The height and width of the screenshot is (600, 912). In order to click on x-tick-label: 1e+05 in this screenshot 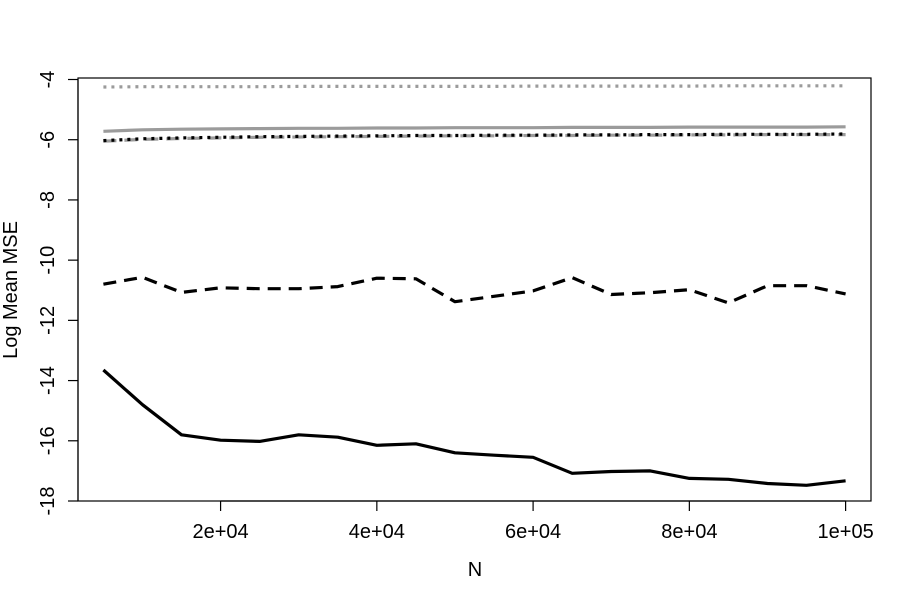, I will do `click(846, 532)`.